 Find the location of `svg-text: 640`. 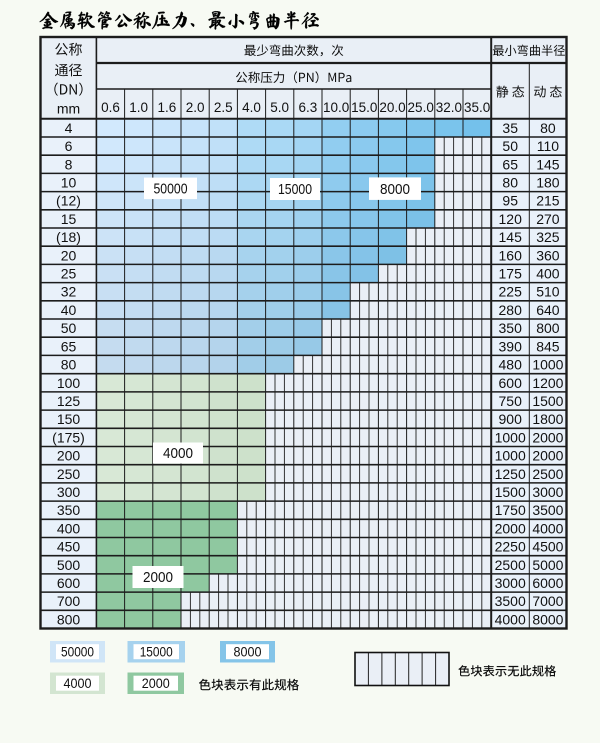

svg-text: 640 is located at coordinates (548, 310).